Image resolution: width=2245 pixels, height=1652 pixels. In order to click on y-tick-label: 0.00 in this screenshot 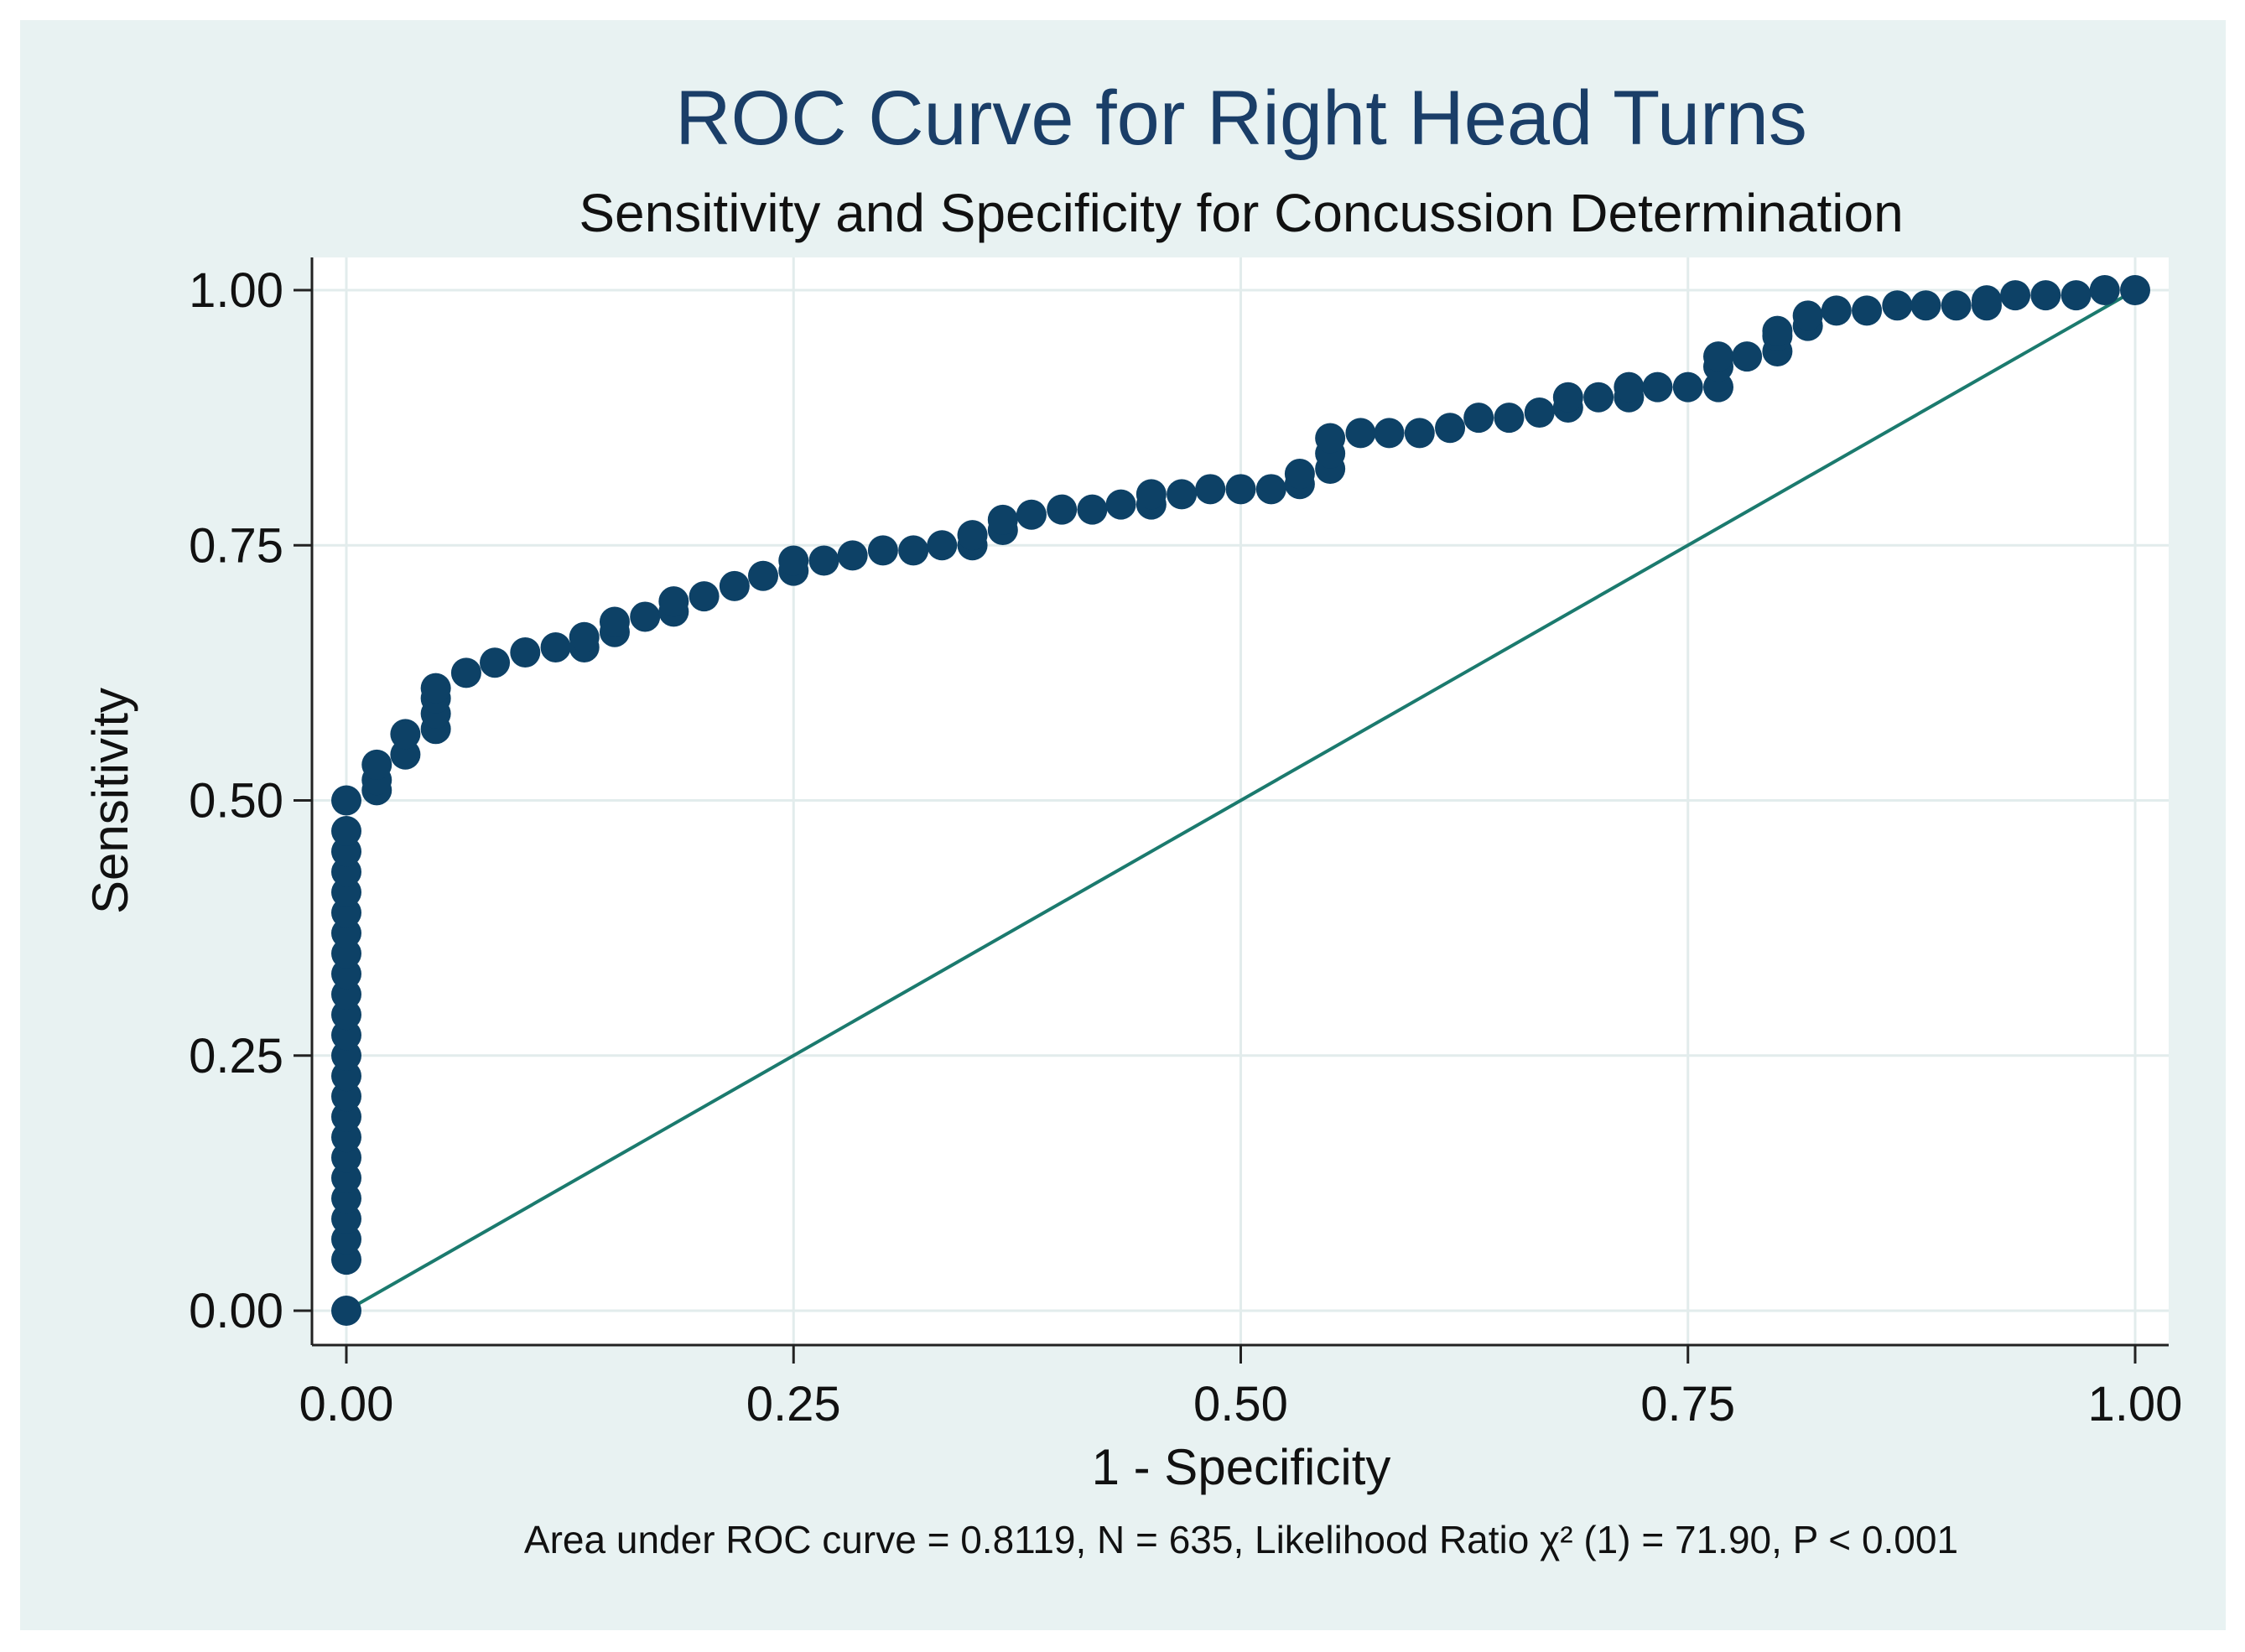, I will do `click(236, 1311)`.